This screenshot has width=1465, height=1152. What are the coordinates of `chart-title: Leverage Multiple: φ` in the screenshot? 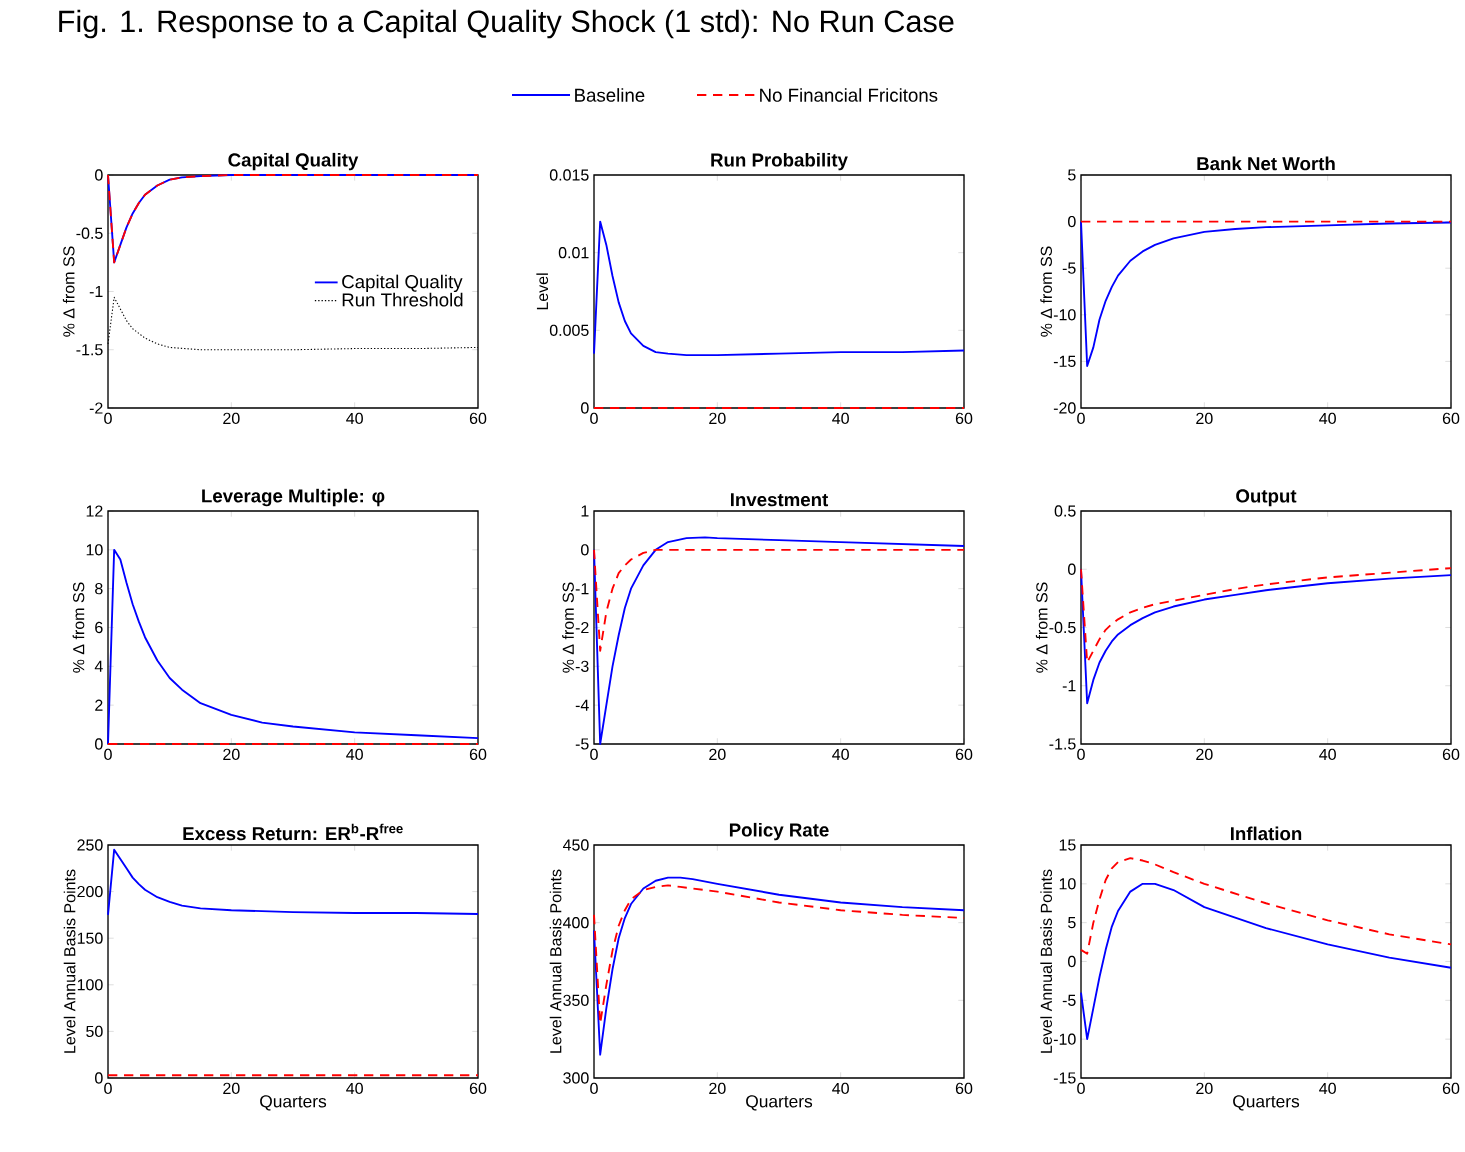 It's located at (293, 497).